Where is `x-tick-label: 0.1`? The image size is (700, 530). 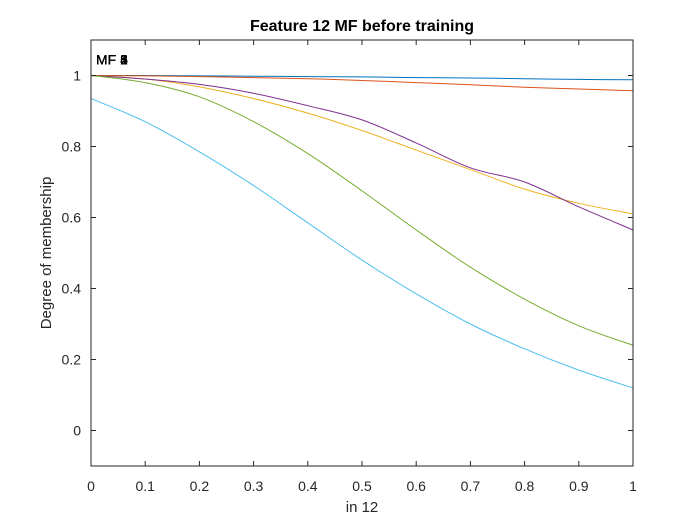
x-tick-label: 0.1 is located at coordinates (145, 486).